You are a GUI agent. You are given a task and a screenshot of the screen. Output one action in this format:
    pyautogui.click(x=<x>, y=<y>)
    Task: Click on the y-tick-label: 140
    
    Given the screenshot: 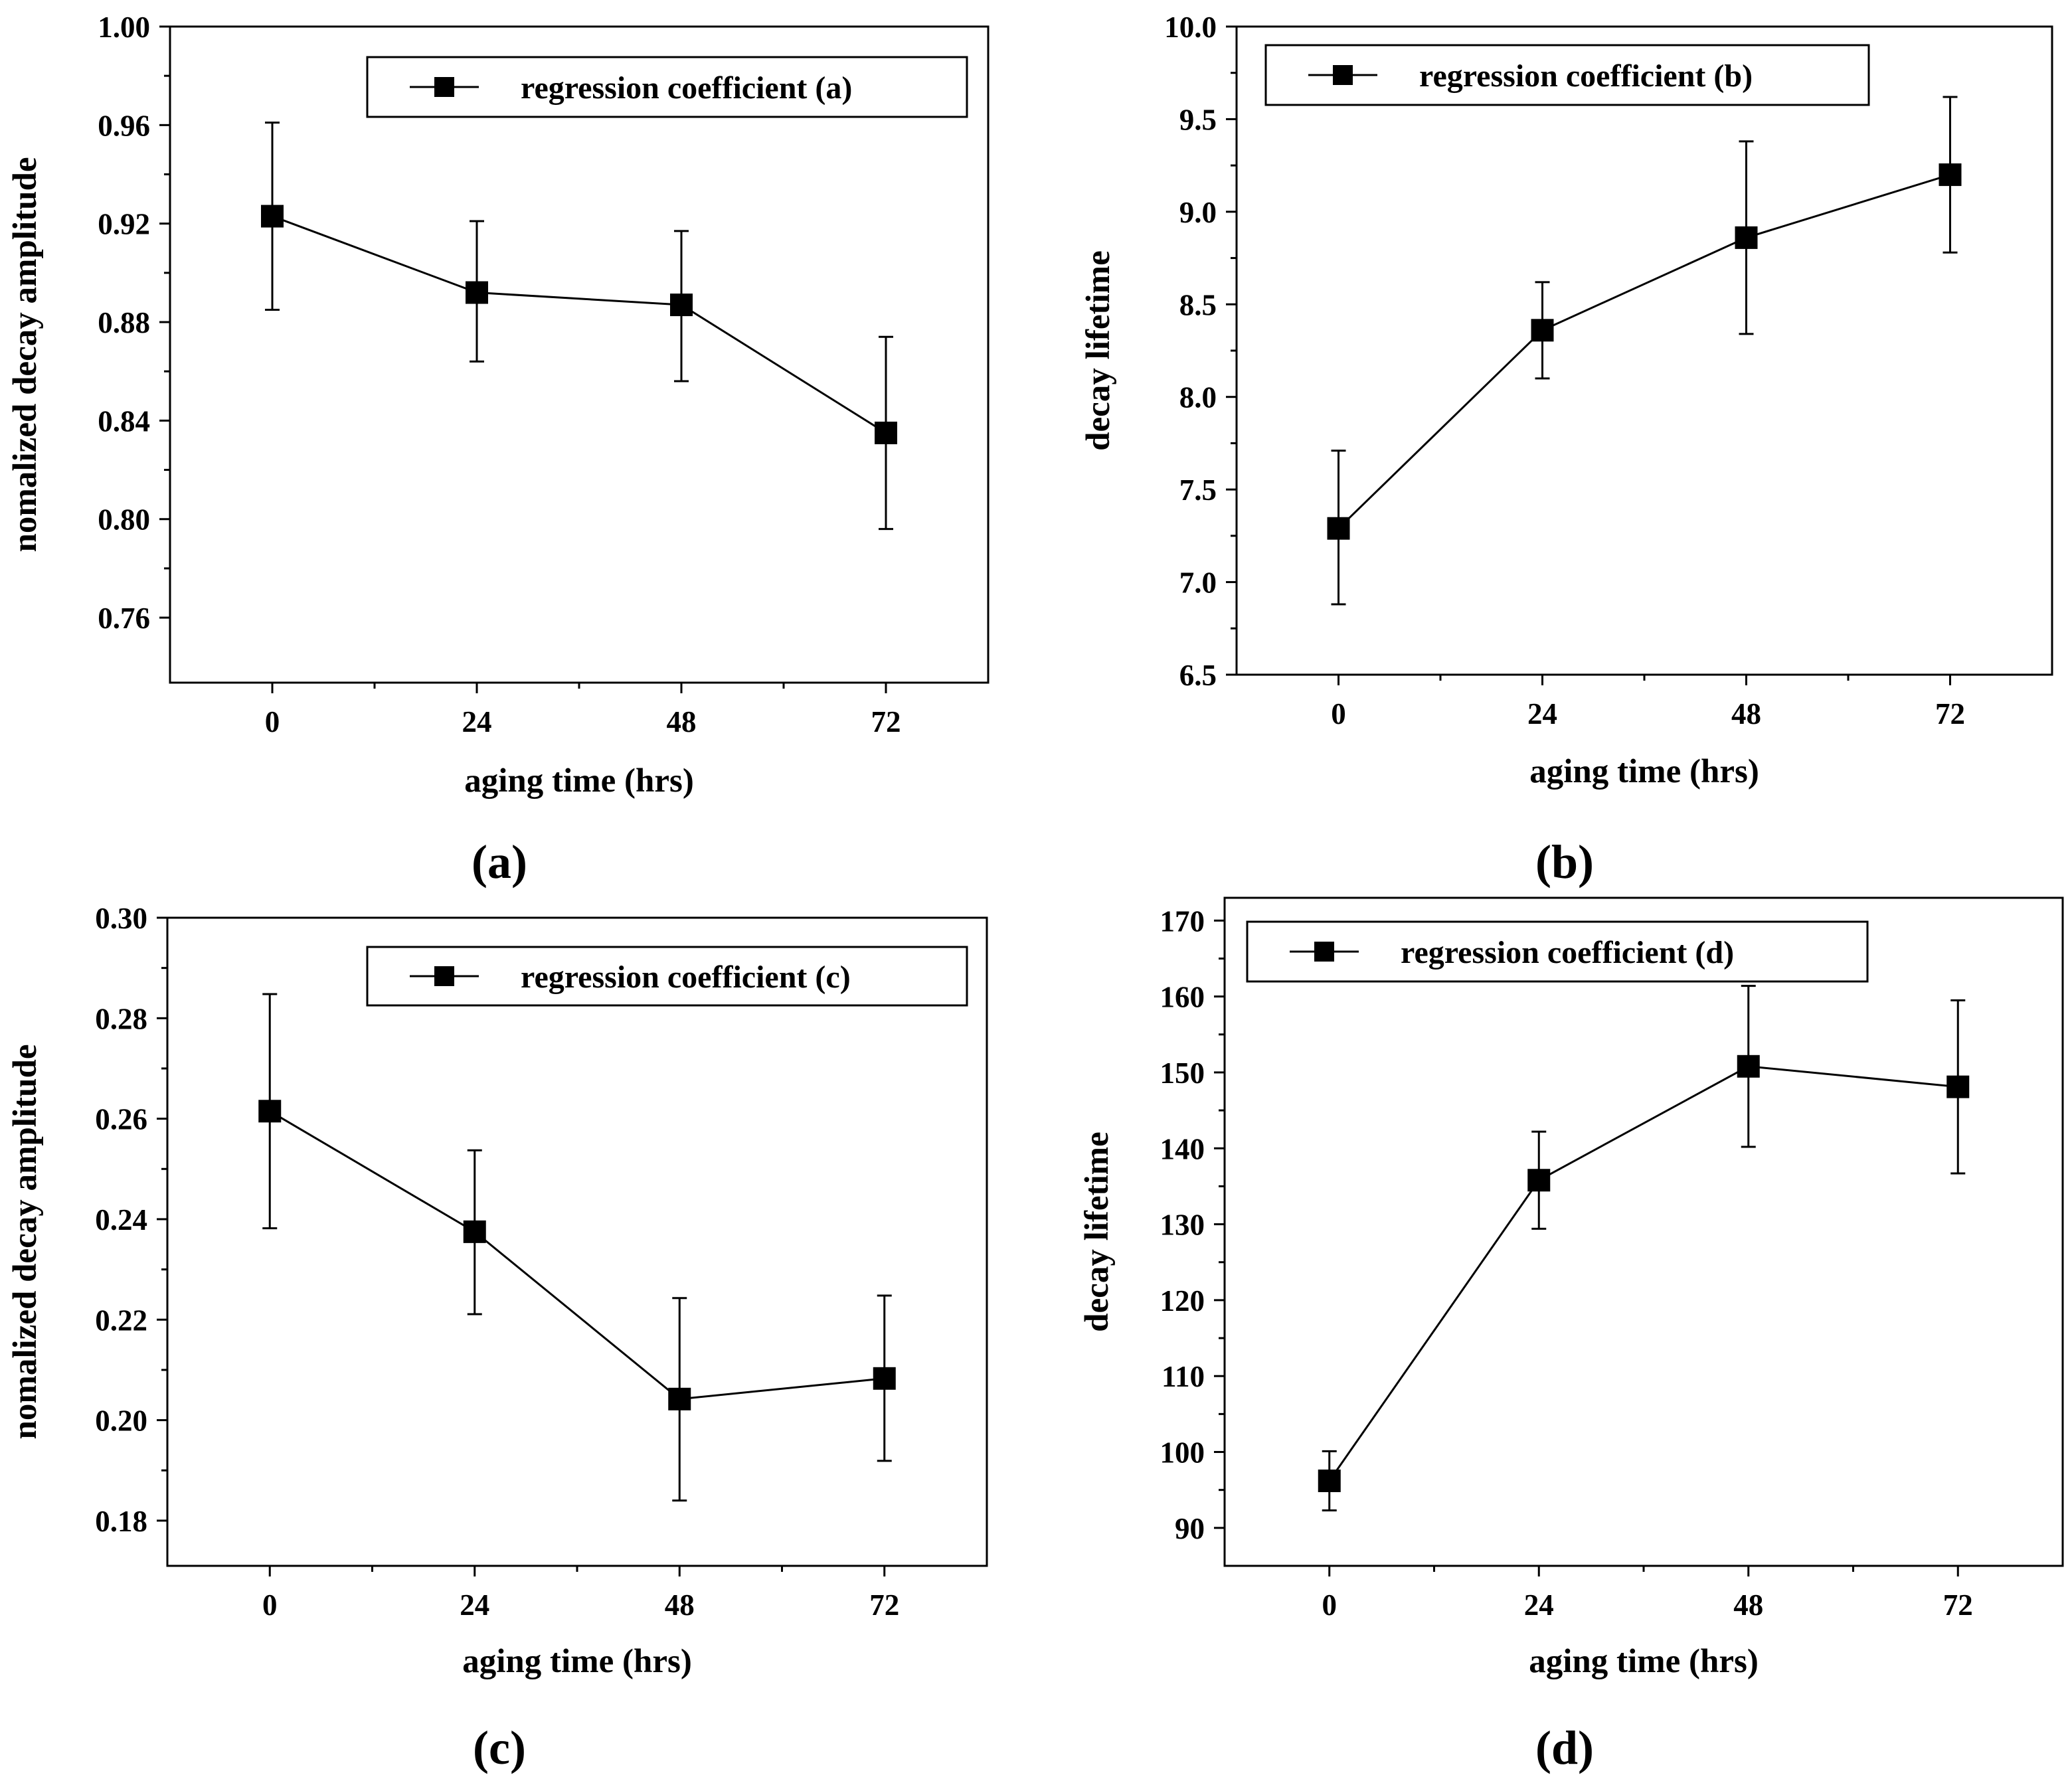 What is the action you would take?
    pyautogui.click(x=1182, y=1148)
    